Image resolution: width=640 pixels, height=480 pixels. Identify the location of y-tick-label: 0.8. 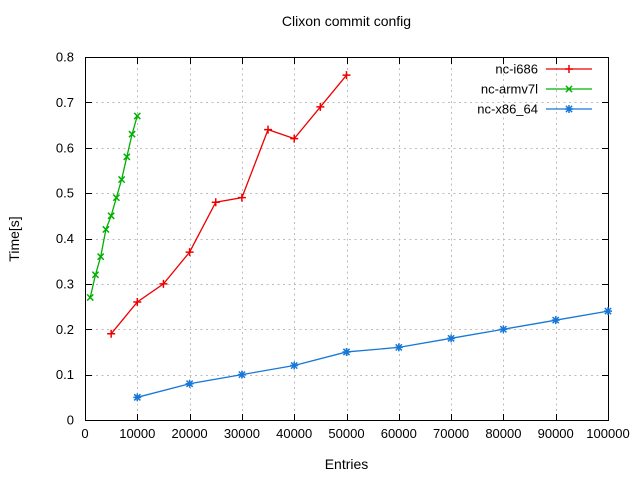
(65, 57).